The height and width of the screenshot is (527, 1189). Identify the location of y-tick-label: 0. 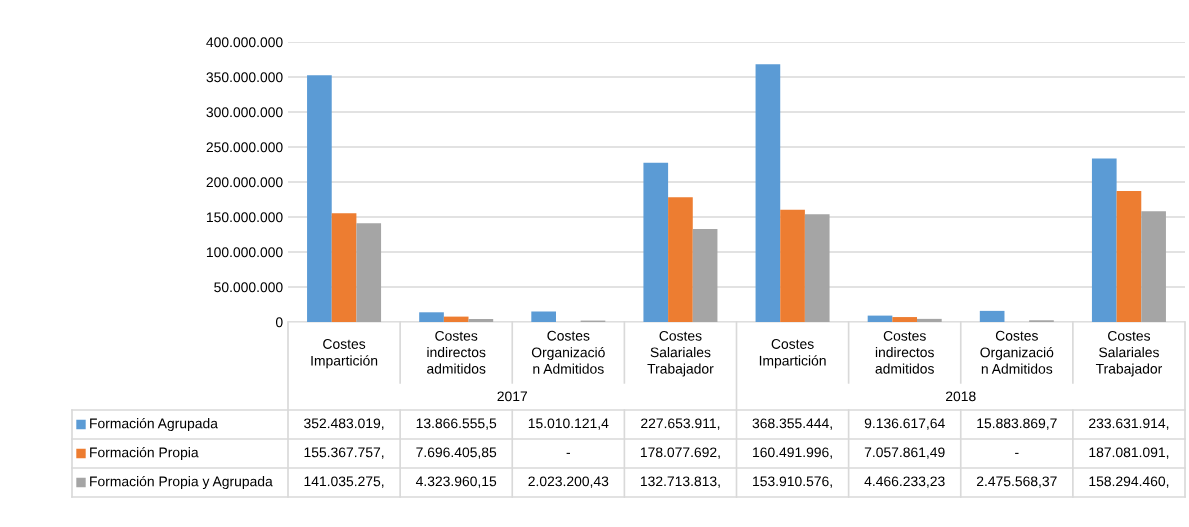
(279, 322).